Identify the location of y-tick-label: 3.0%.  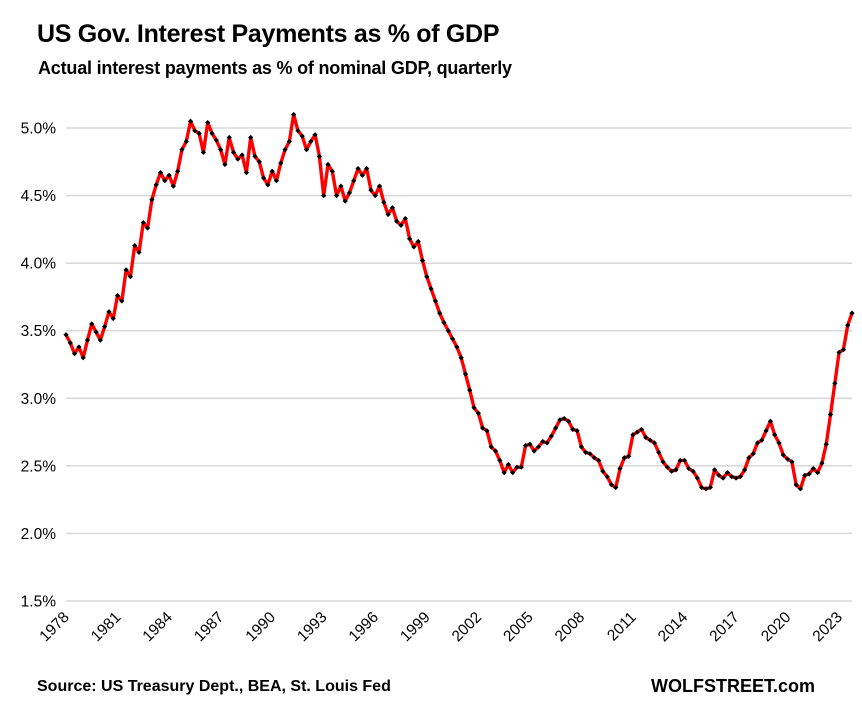
(39, 399).